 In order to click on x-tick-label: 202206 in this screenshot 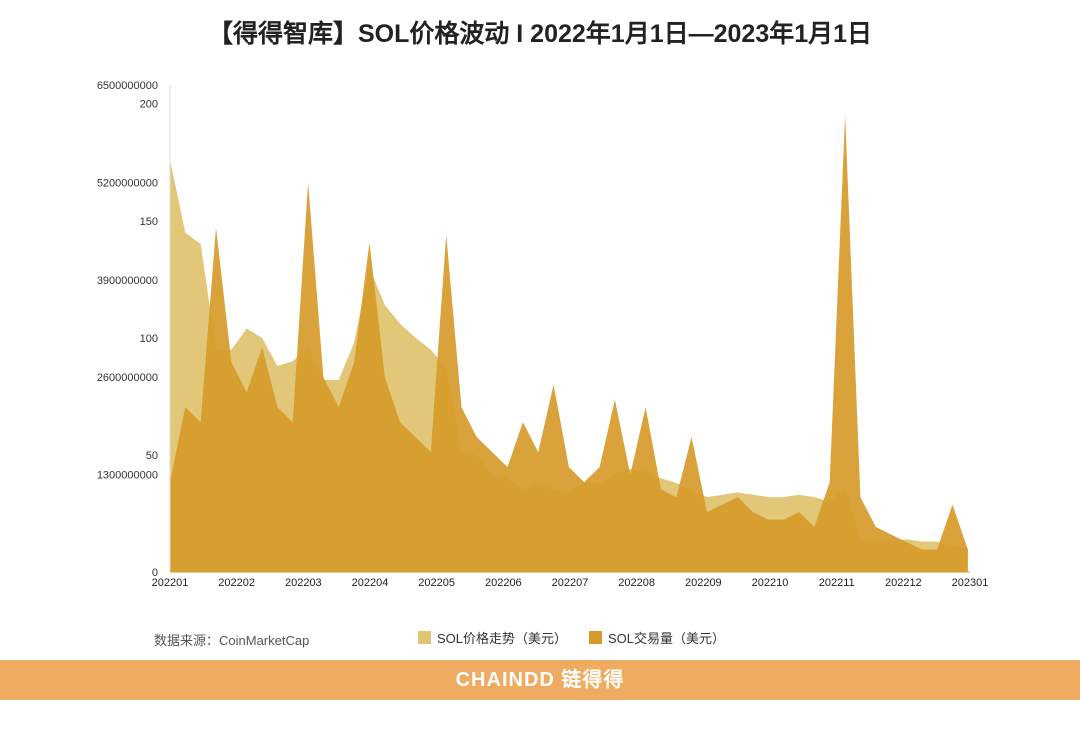, I will do `click(503, 583)`.